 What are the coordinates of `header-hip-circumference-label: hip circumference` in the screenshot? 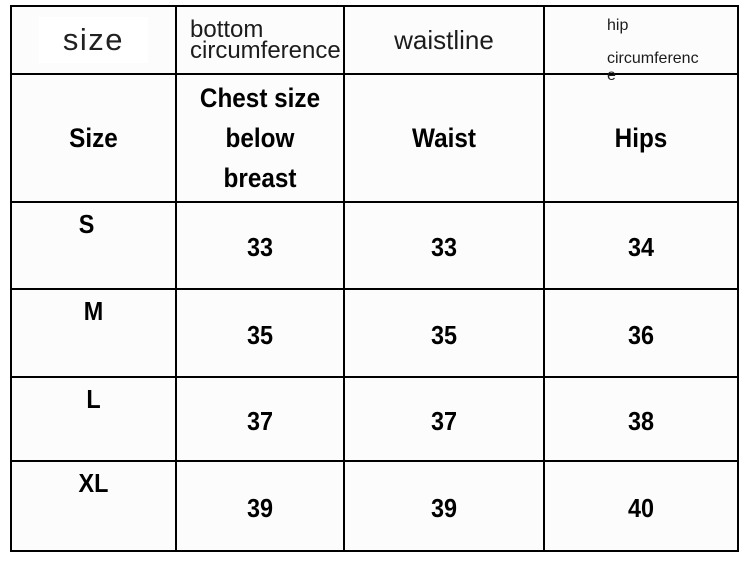 It's located at (653, 50).